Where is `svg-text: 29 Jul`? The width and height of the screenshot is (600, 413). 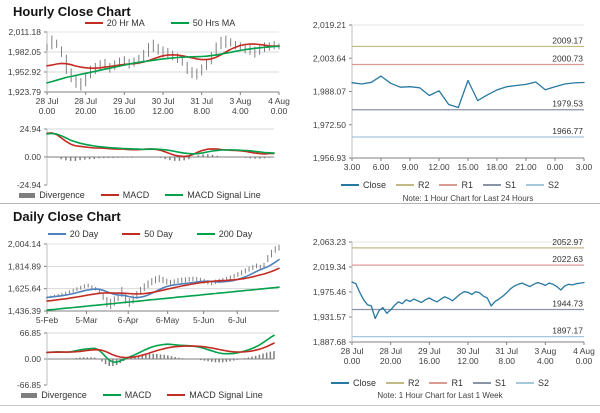
svg-text: 29 Jul is located at coordinates (429, 351).